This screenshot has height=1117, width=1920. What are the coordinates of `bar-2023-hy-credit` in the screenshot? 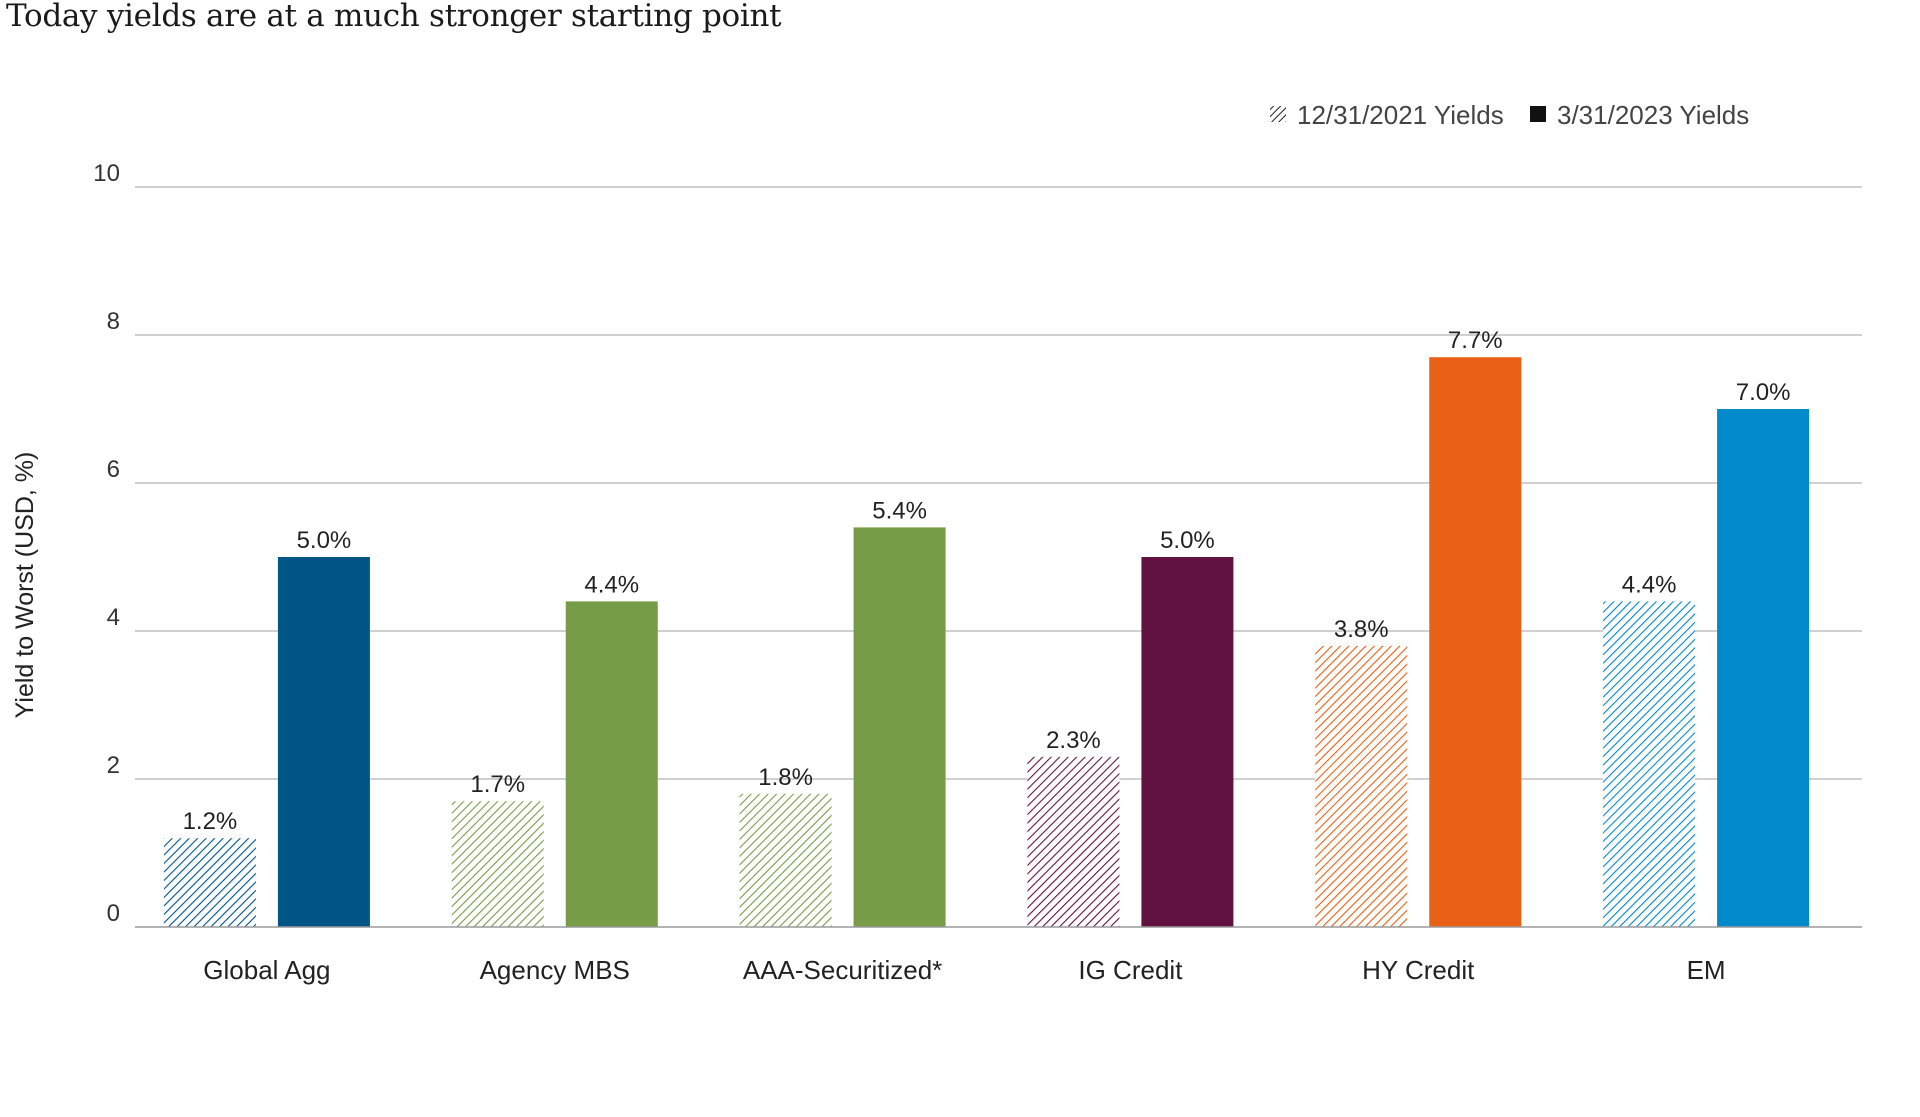 It's located at (1475, 642).